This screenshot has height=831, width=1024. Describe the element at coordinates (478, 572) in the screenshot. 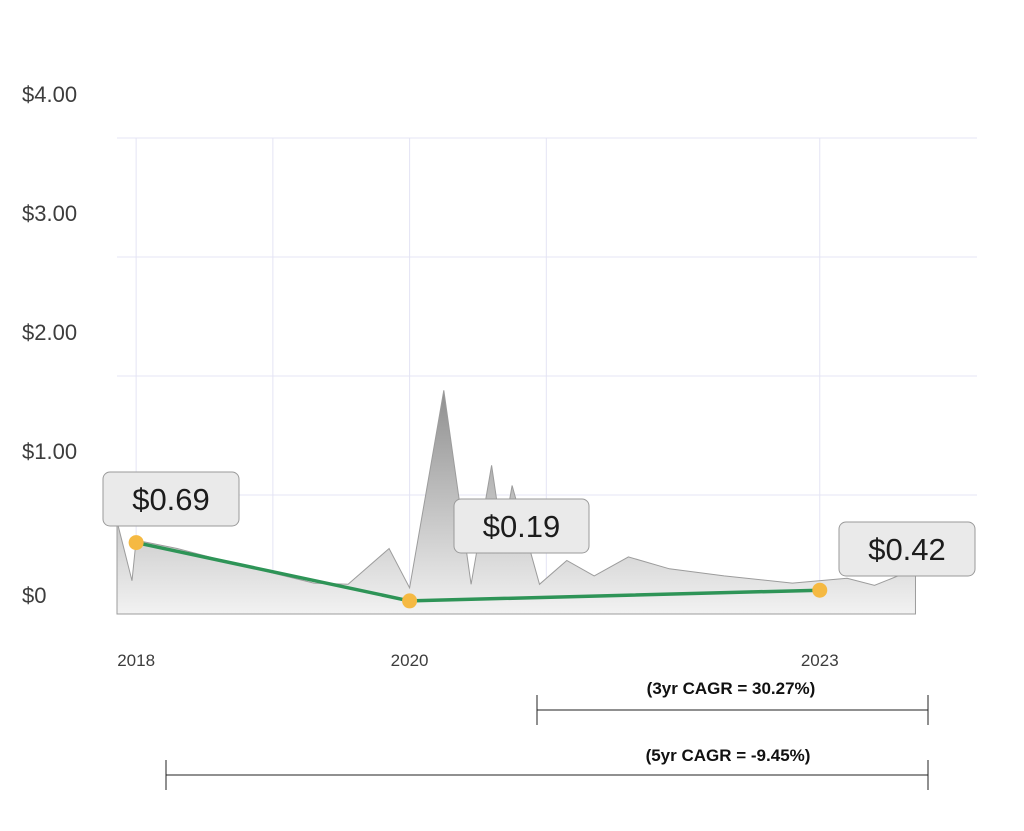

I see `line-series` at that location.